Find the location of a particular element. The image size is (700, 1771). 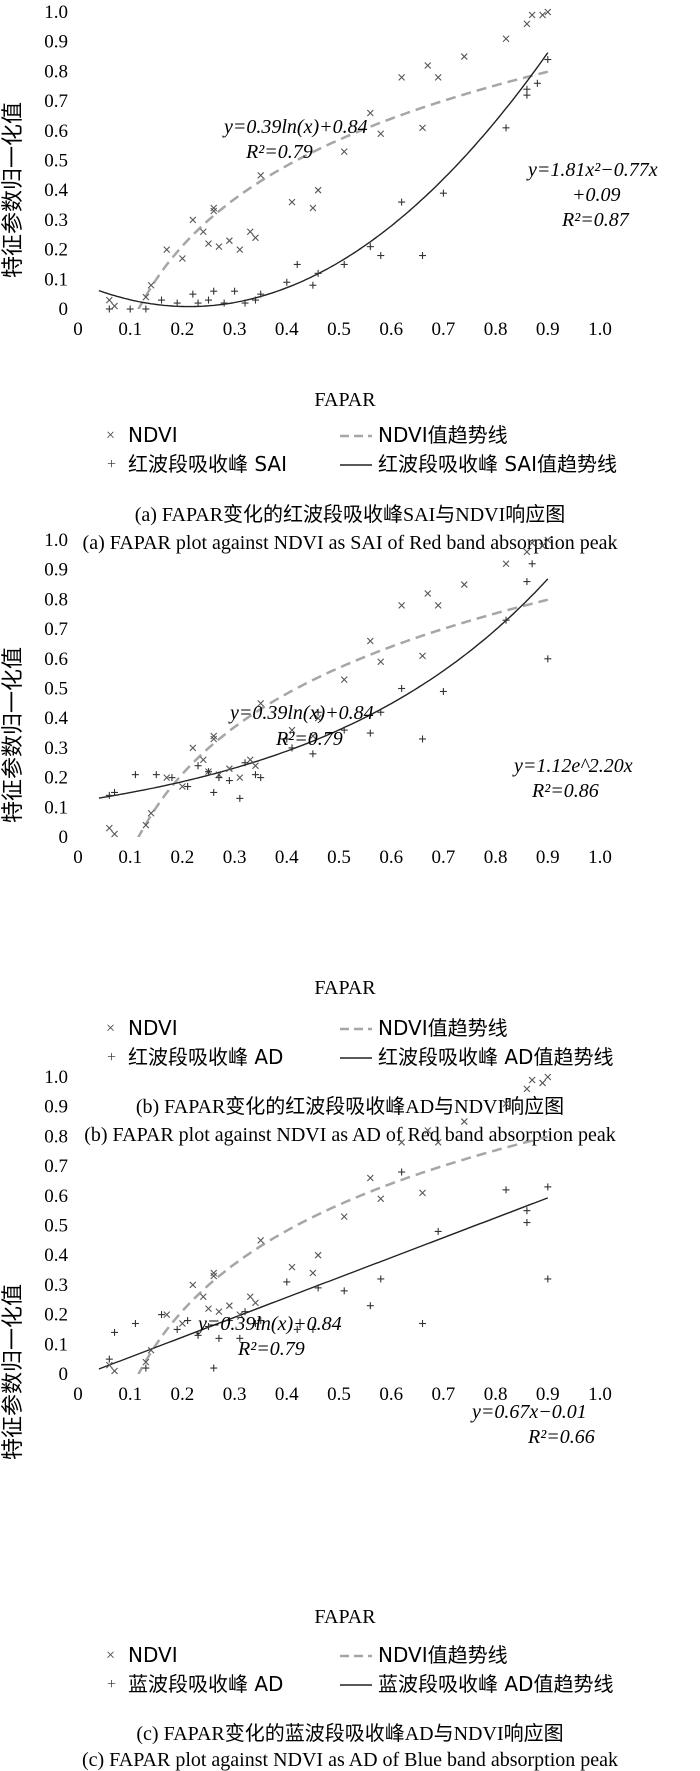

equation-ndvi-line2: R²=0.79 is located at coordinates (309, 739).